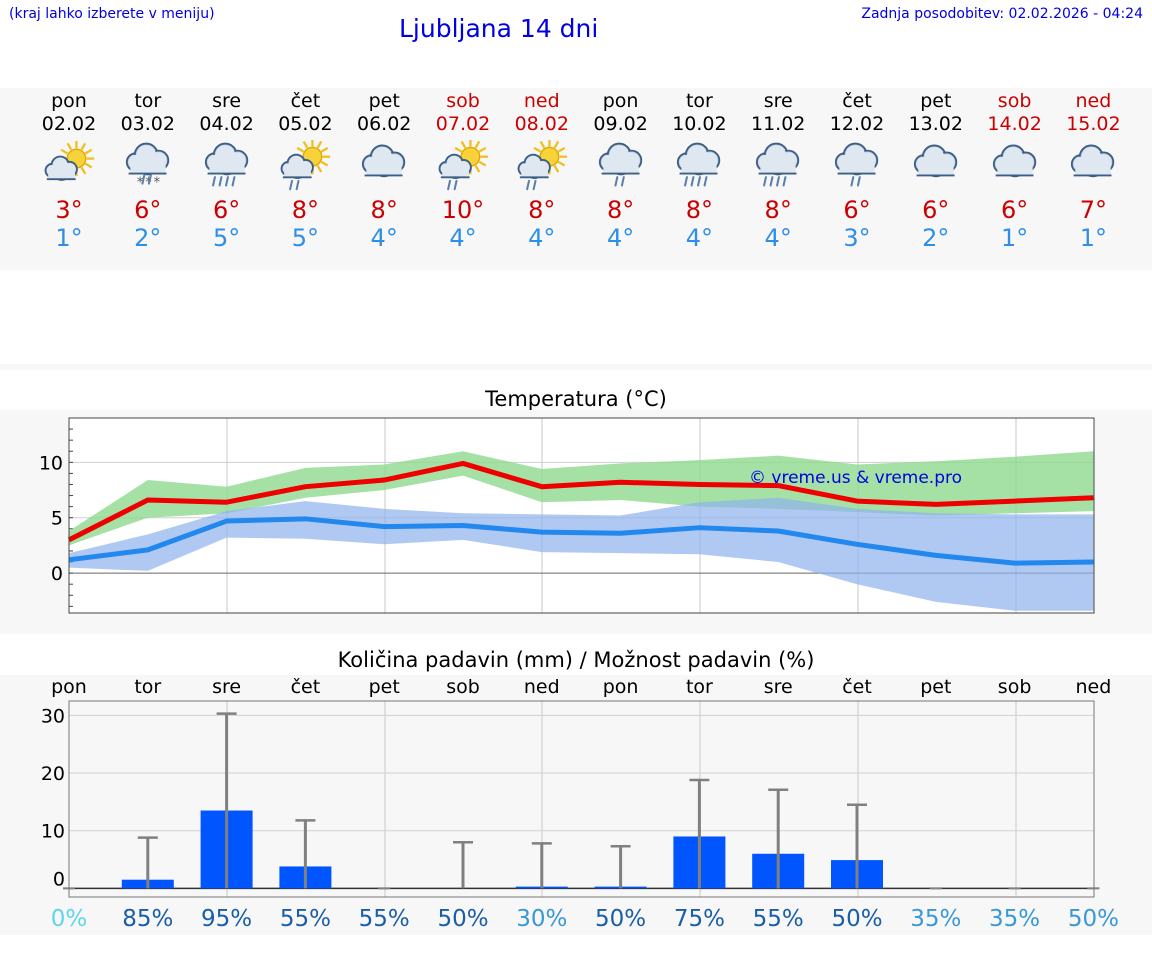 The image size is (1152, 975). Describe the element at coordinates (384, 687) in the screenshot. I see `x-tick-label: pet` at that location.